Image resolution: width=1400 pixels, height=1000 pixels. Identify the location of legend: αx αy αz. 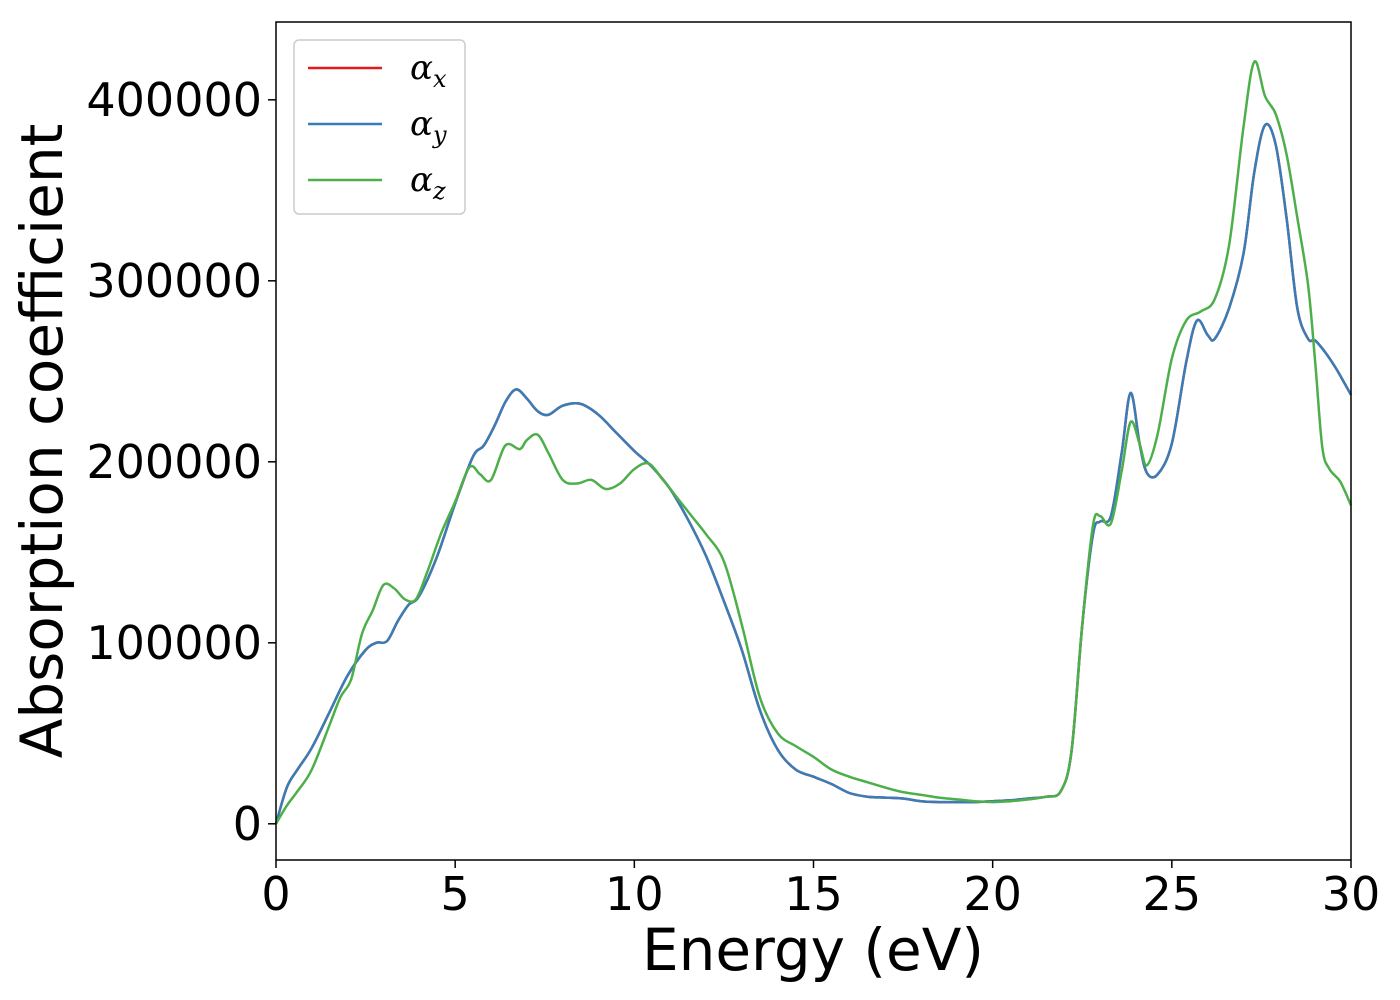
(379, 127).